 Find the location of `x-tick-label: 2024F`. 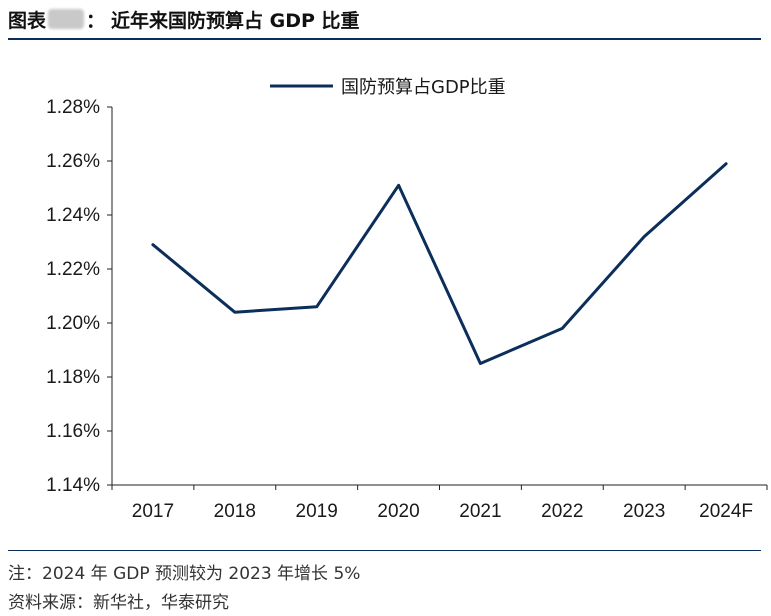

x-tick-label: 2024F is located at coordinates (726, 511).